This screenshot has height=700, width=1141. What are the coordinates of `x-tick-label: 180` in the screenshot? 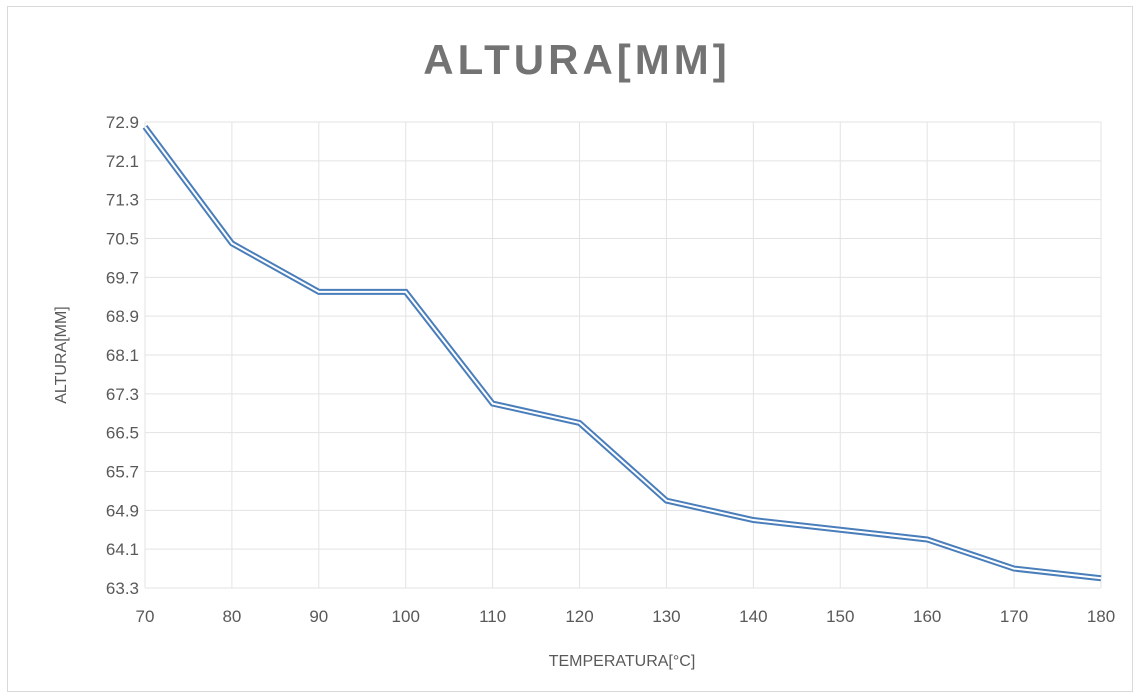 It's located at (1101, 616).